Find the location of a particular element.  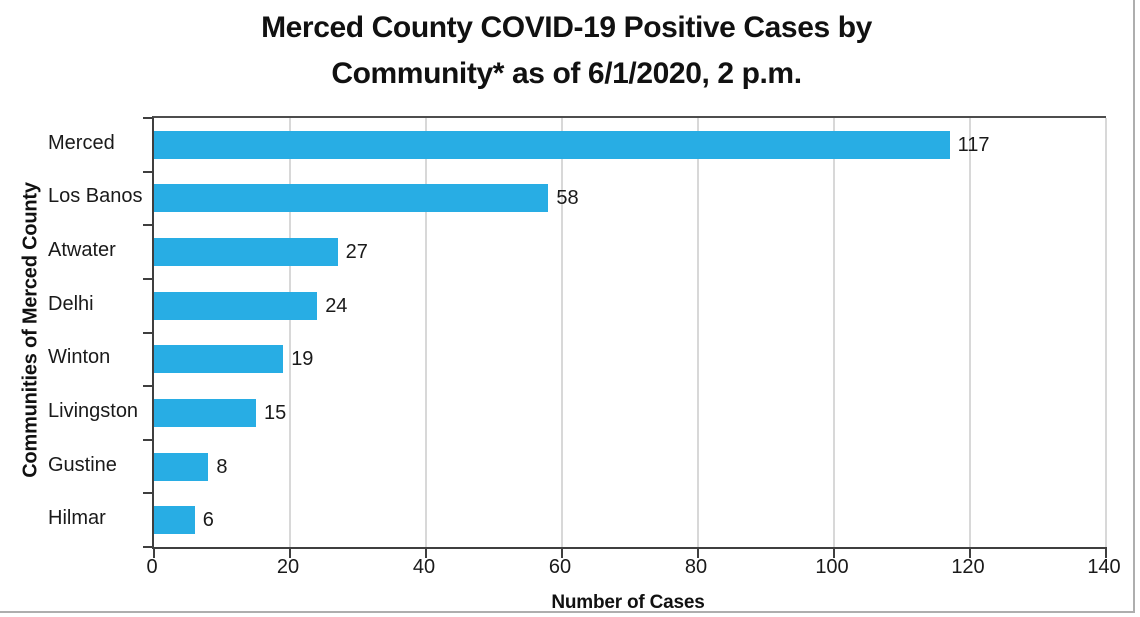

x-tick-label-20: 20 is located at coordinates (288, 567).